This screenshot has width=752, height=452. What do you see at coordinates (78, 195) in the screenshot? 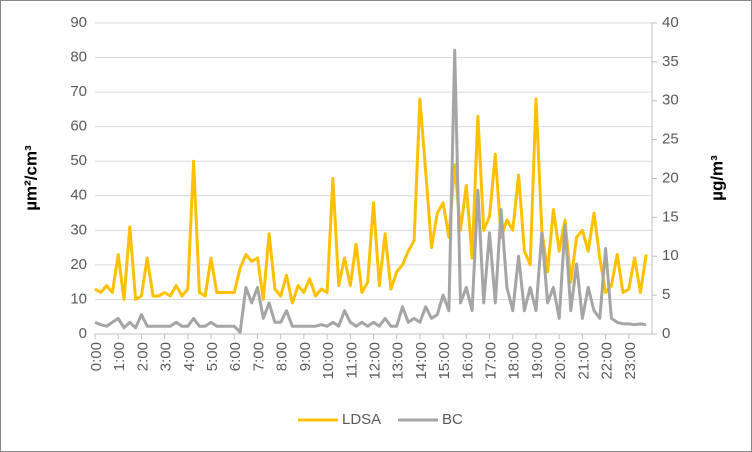
I see `y-tick-label: 40` at bounding box center [78, 195].